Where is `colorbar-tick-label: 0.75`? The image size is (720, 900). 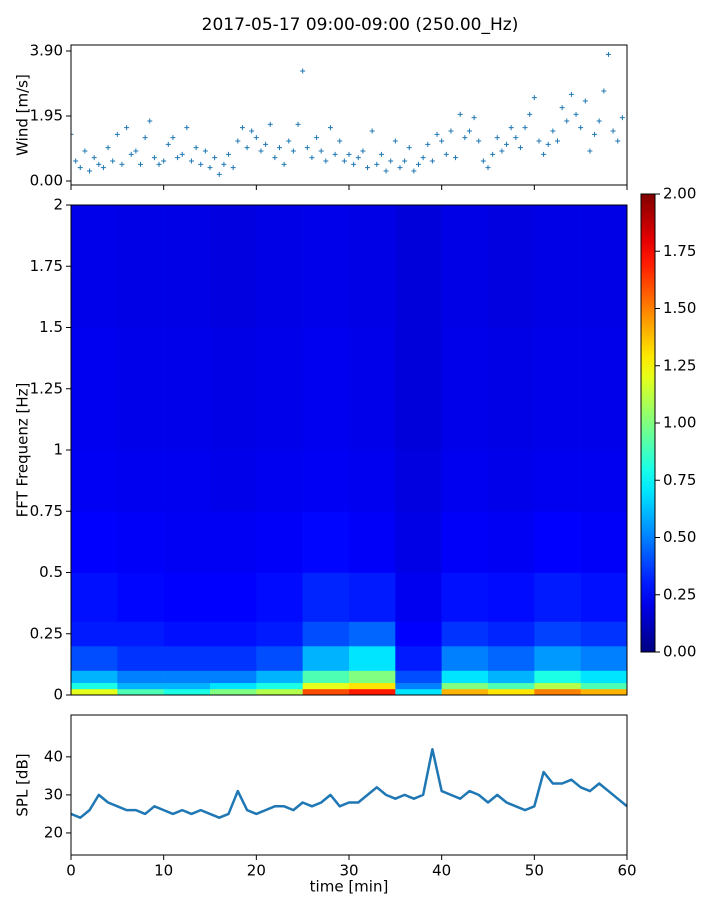 colorbar-tick-label: 0.75 is located at coordinates (679, 480).